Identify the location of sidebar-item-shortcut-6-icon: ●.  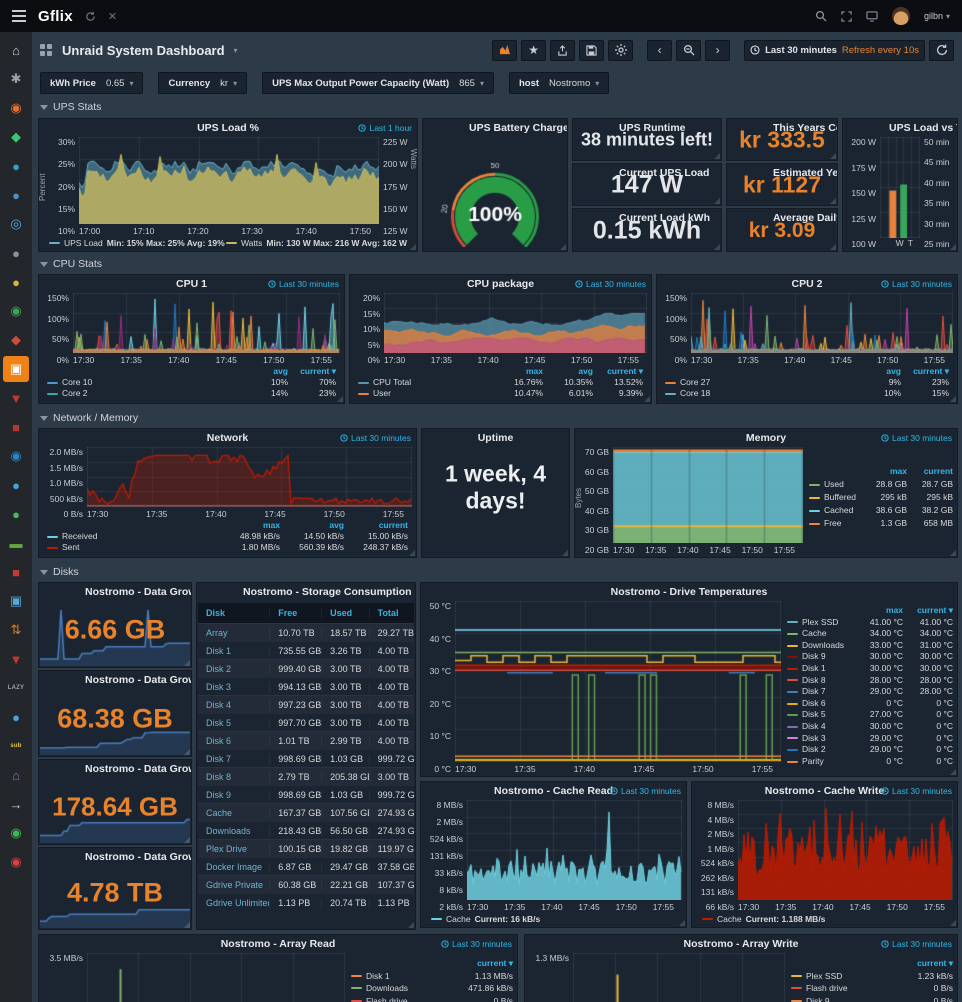
(16, 282).